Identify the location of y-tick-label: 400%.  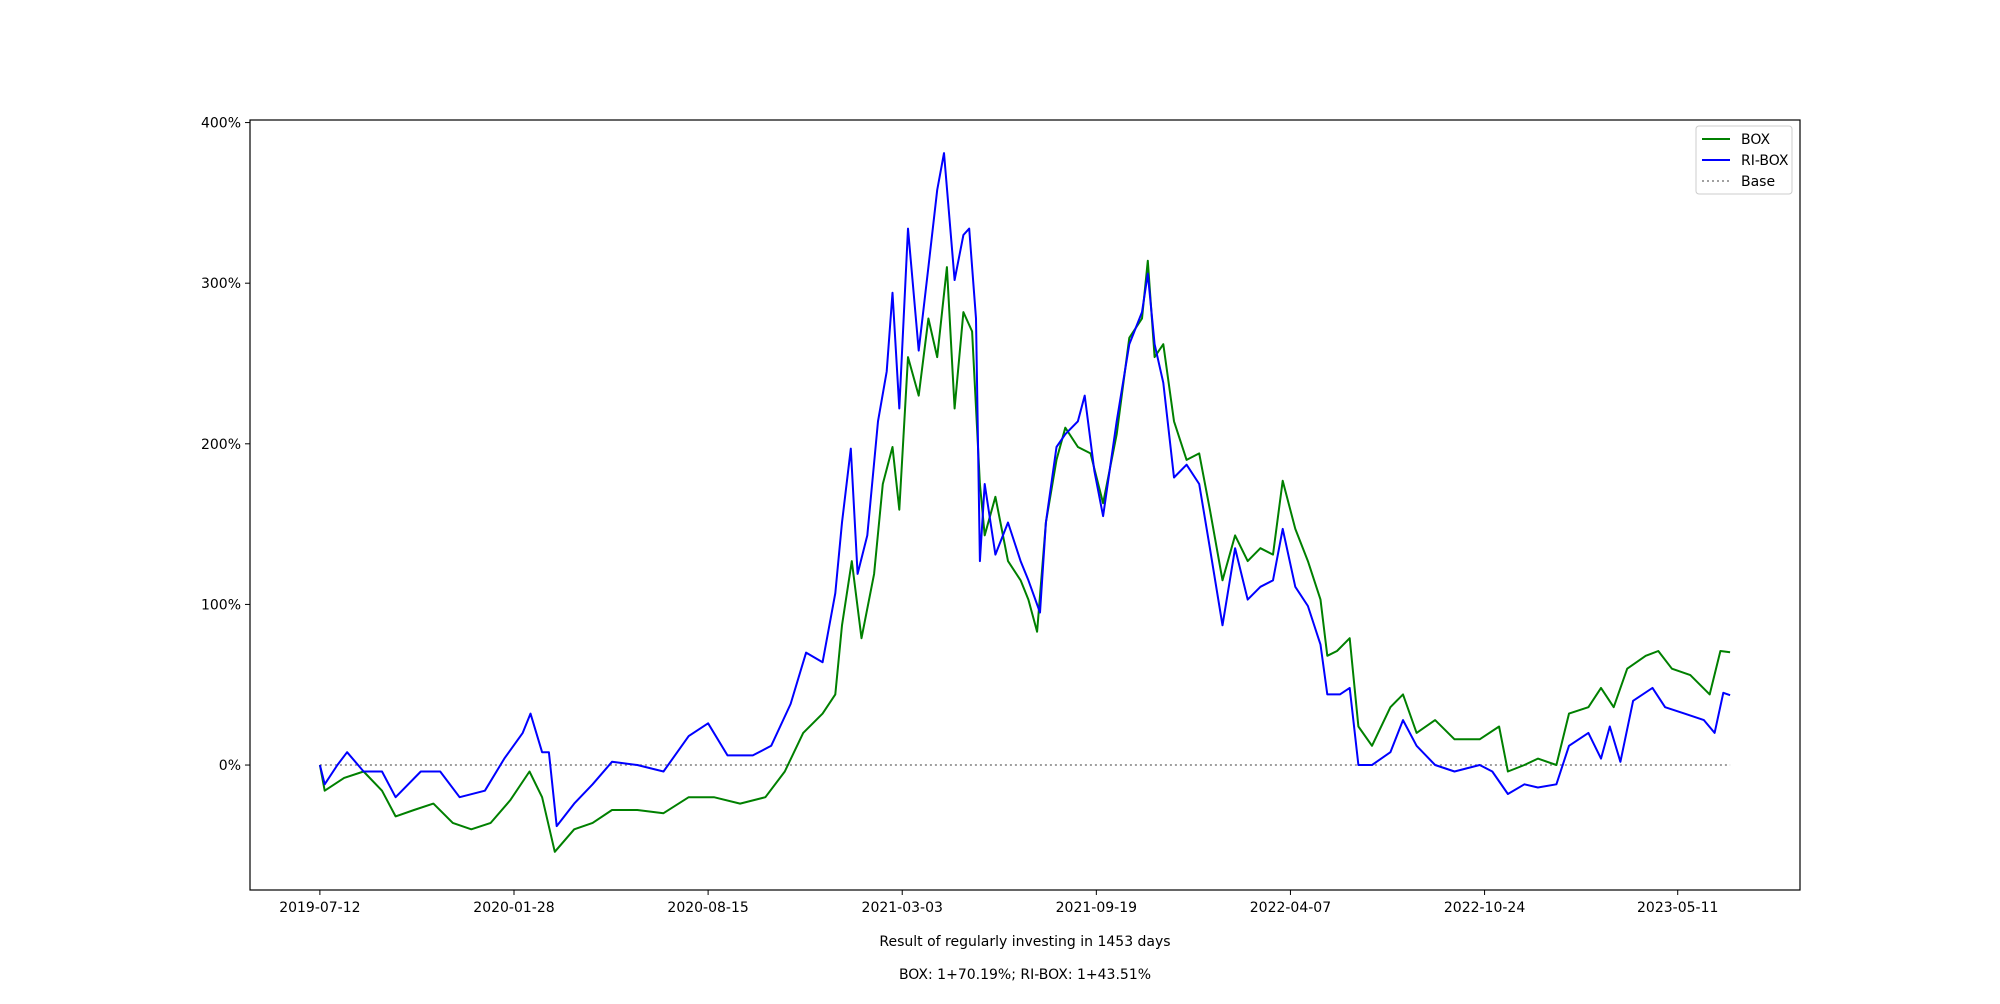
(221, 124).